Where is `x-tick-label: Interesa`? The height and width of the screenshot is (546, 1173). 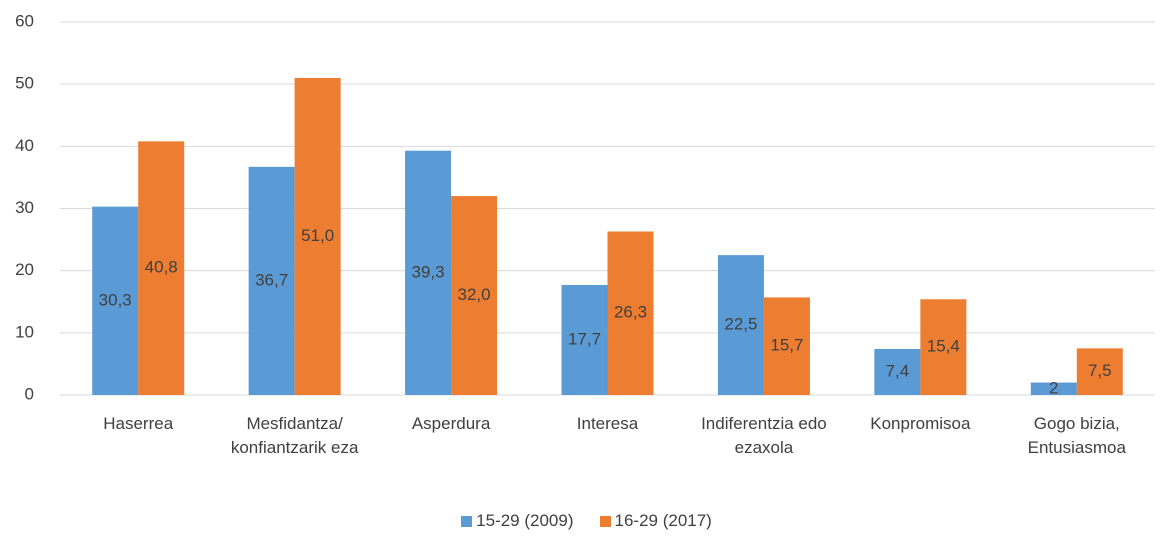
x-tick-label: Interesa is located at coordinates (607, 423).